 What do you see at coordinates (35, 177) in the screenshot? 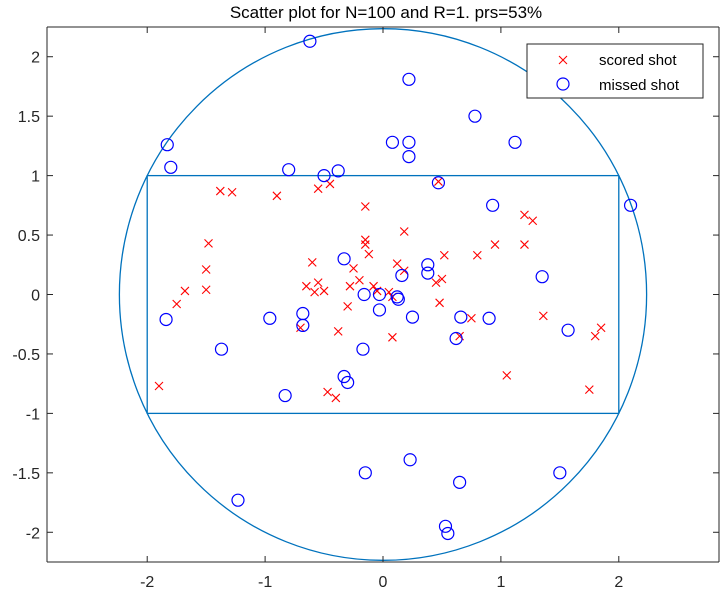
I see `y-tick-label: 1` at bounding box center [35, 177].